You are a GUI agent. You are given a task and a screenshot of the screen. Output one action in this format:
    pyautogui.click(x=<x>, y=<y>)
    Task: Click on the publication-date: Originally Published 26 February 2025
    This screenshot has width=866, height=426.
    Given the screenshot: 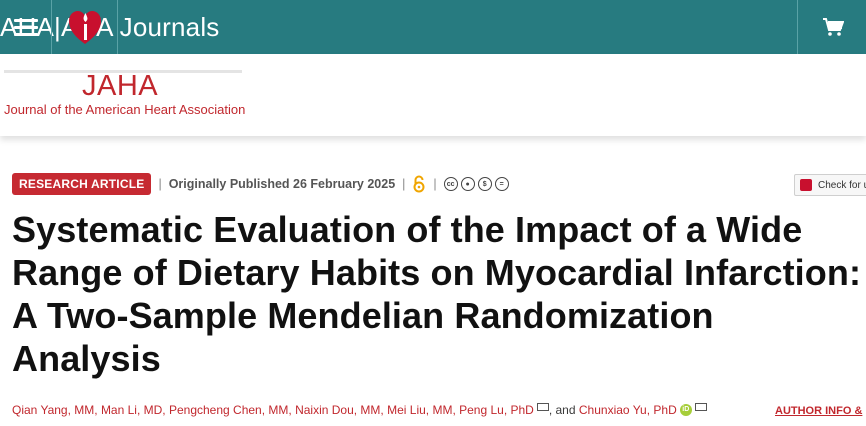 What is the action you would take?
    pyautogui.click(x=282, y=184)
    